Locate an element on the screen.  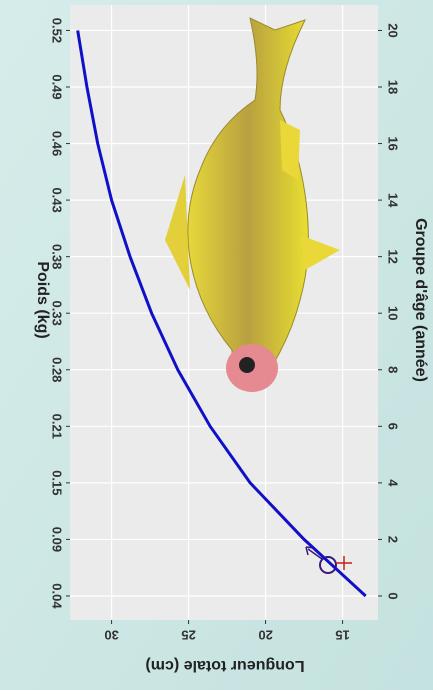
y-tick-label: 0.49 is located at coordinates (57, 86).